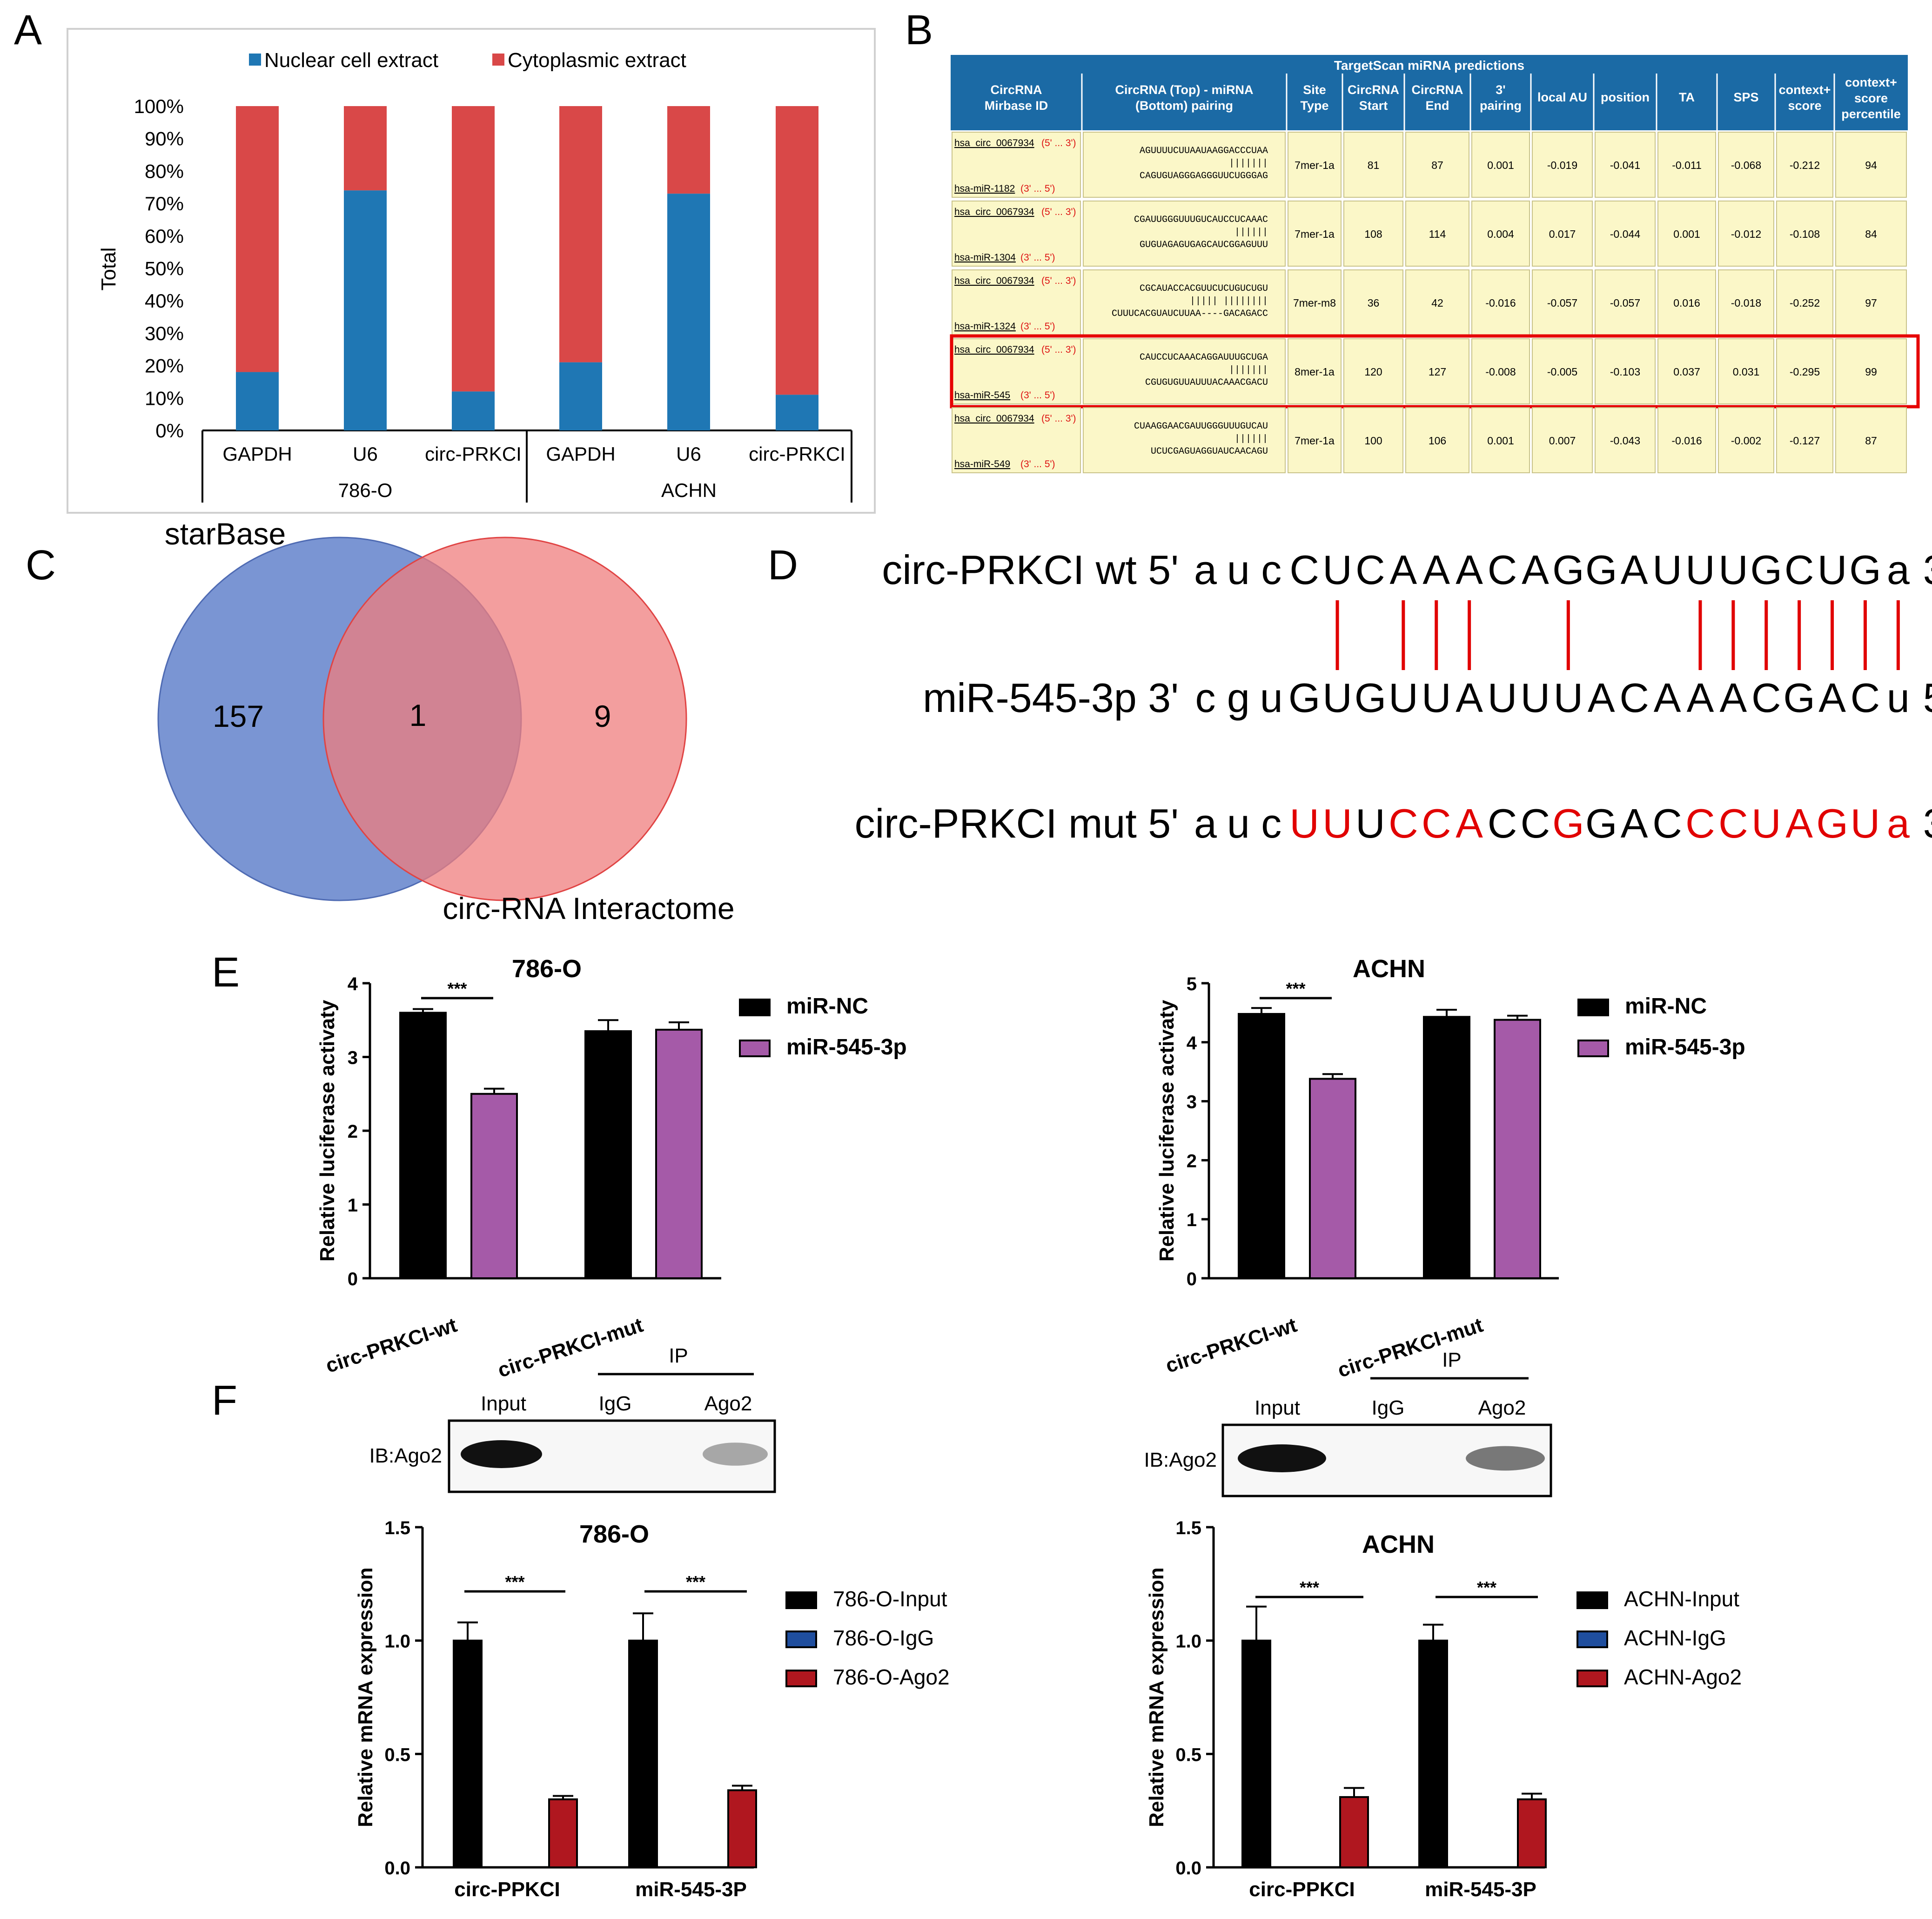 This screenshot has height=1919, width=1932. What do you see at coordinates (1204, 245) in the screenshot?
I see `row-pair-bottom: GUGUAGAGUGAGCAUCGGAGUUU` at bounding box center [1204, 245].